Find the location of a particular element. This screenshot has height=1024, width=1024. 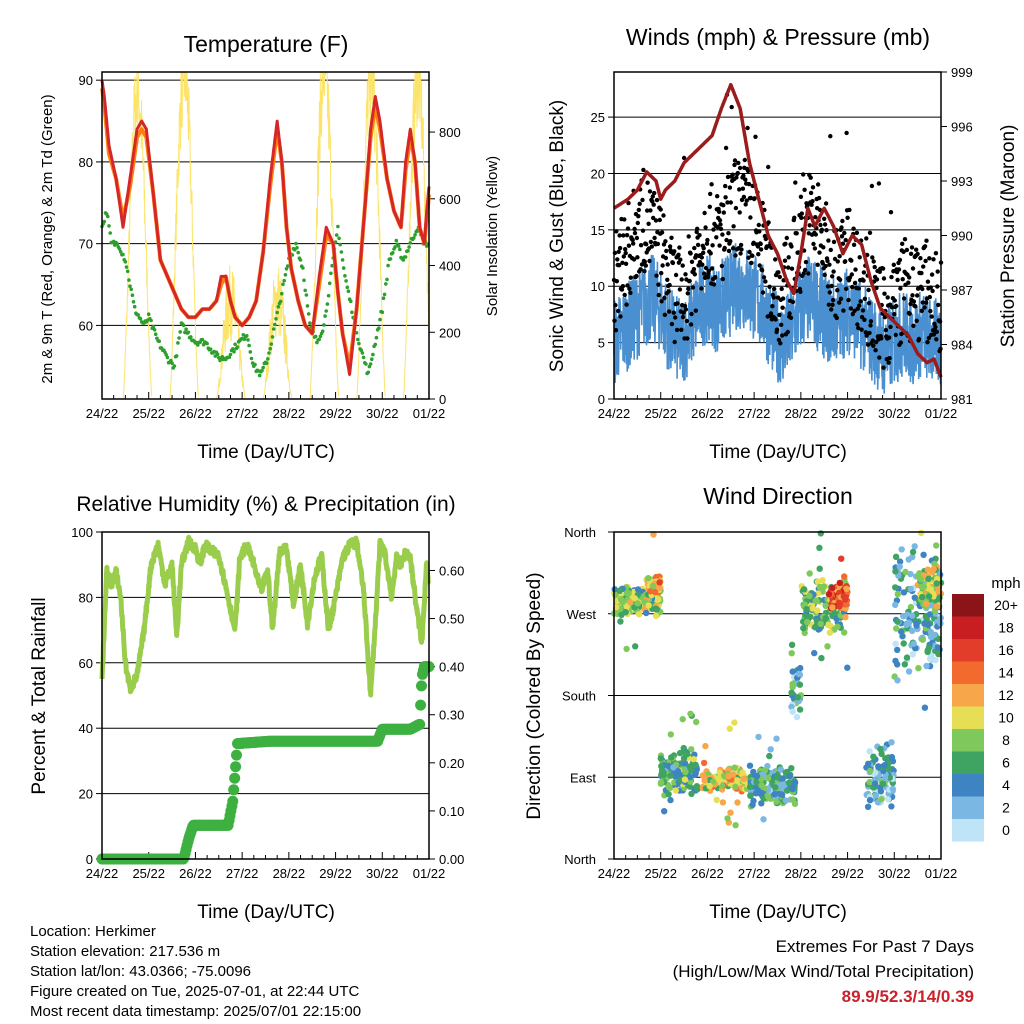

winds-frame is located at coordinates (777, 235).